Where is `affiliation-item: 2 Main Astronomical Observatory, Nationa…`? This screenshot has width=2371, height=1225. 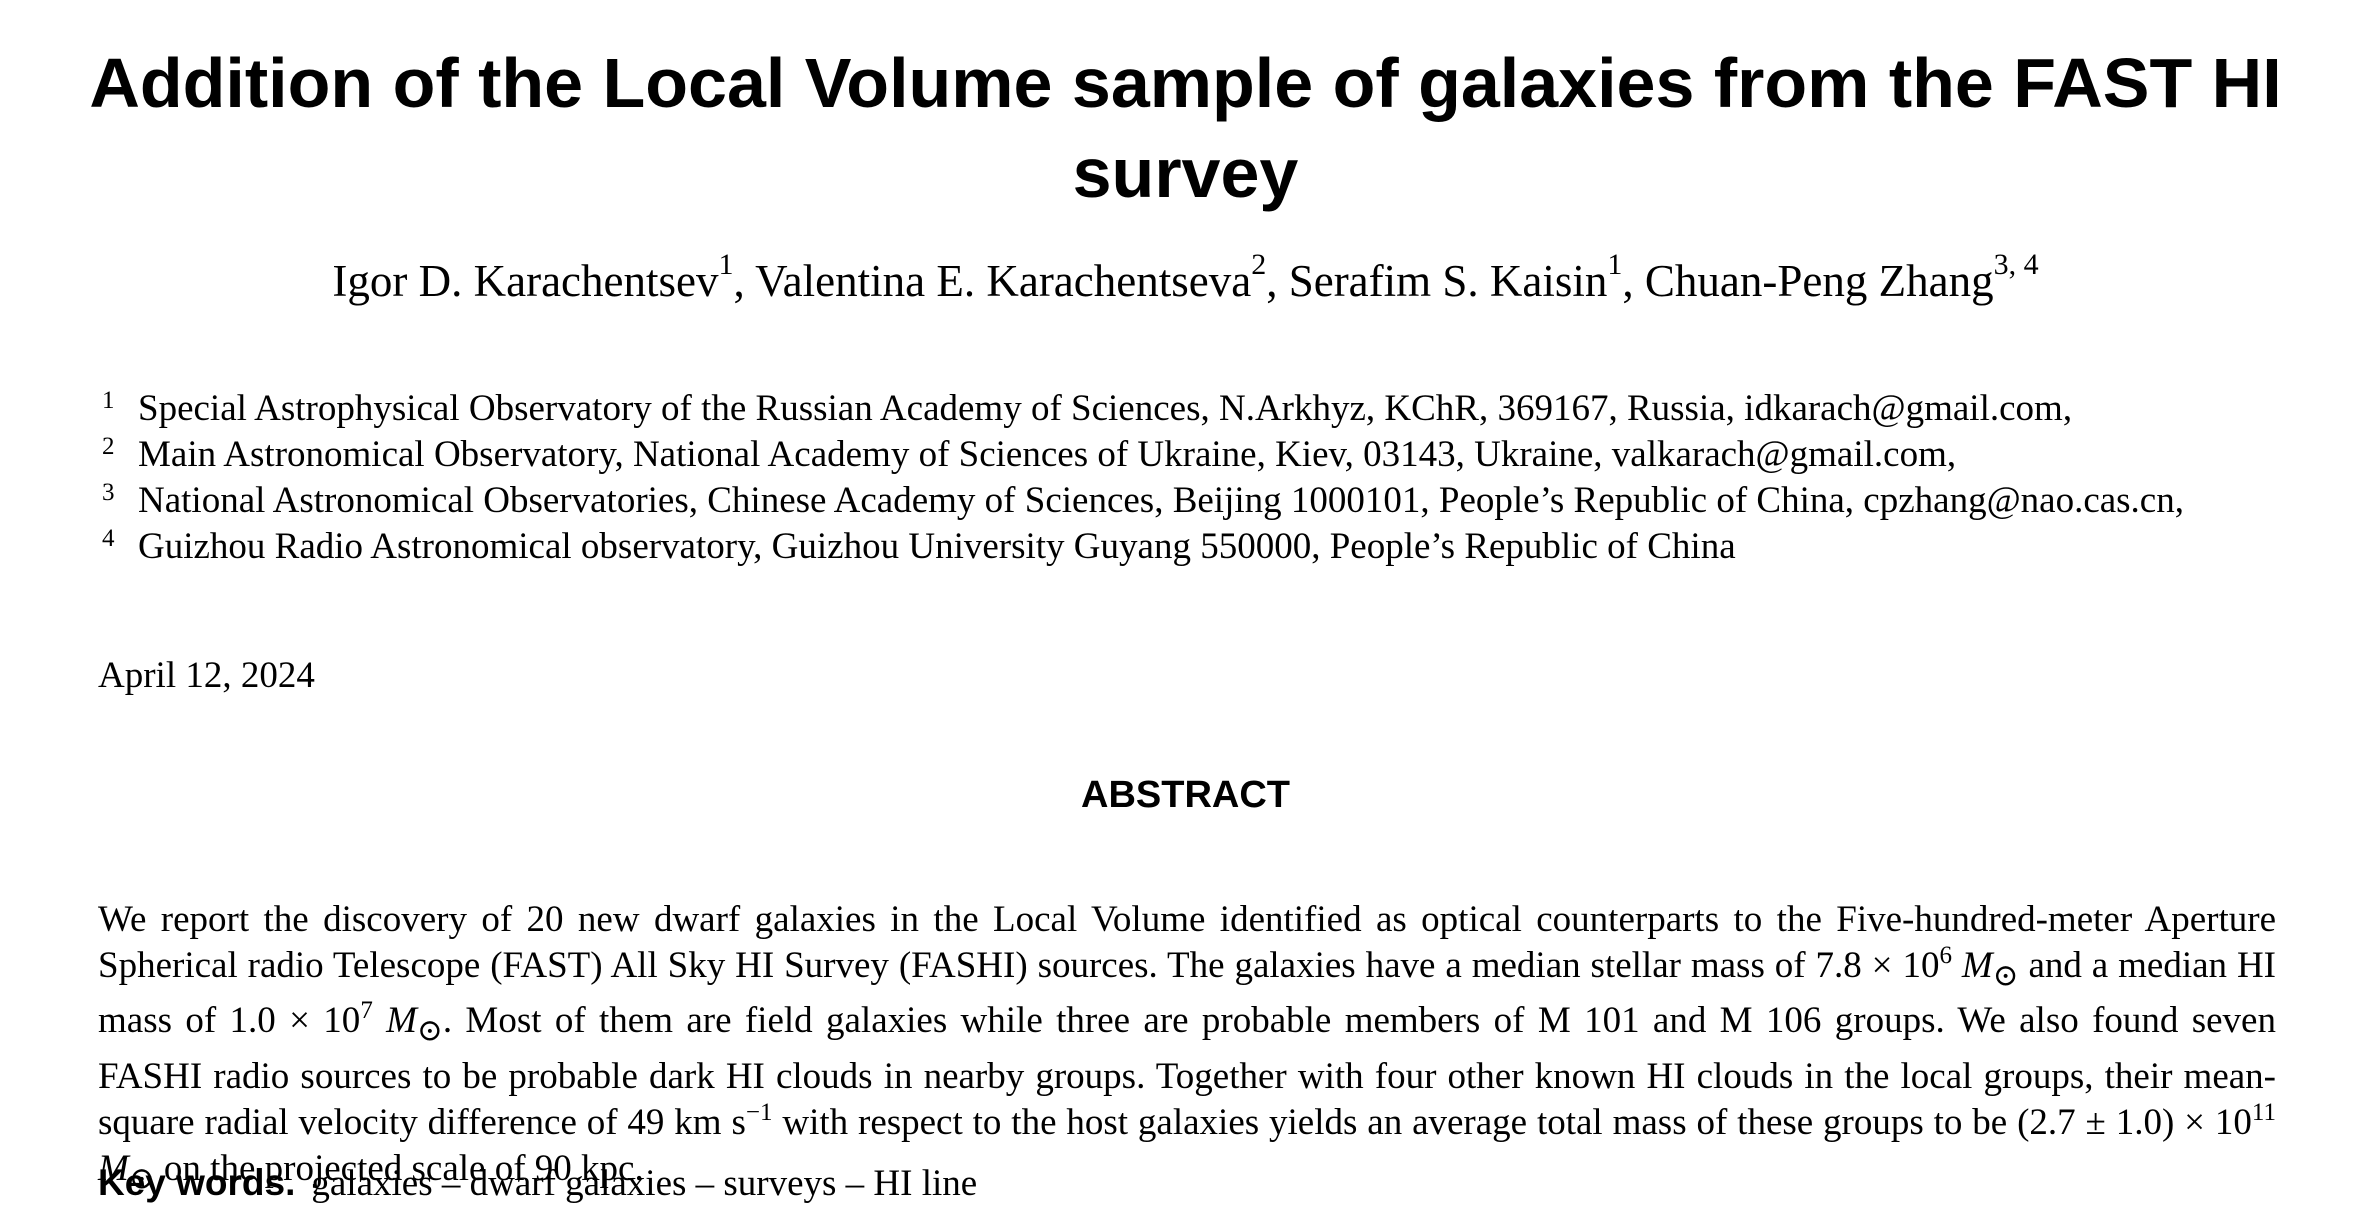
affiliation-item: 2 Main Astronomical Observatory, Nationa… is located at coordinates (1187, 455).